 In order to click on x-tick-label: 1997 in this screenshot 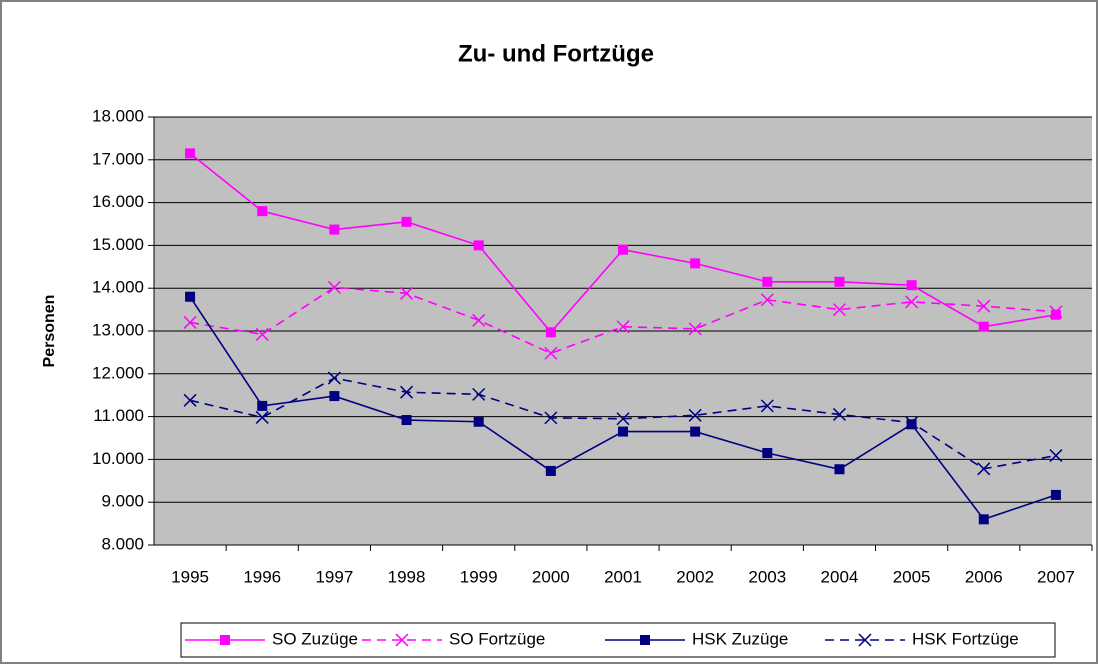, I will do `click(334, 576)`.